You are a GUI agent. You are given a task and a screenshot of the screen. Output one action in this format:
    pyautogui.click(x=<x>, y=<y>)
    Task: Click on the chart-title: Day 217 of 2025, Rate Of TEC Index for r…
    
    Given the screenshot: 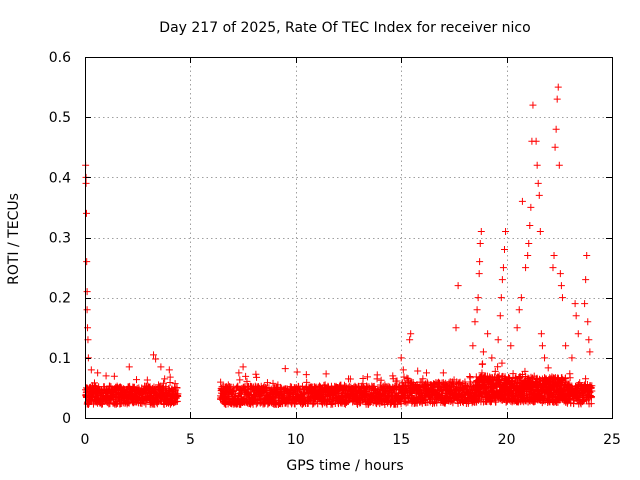 What is the action you would take?
    pyautogui.click(x=344, y=28)
    